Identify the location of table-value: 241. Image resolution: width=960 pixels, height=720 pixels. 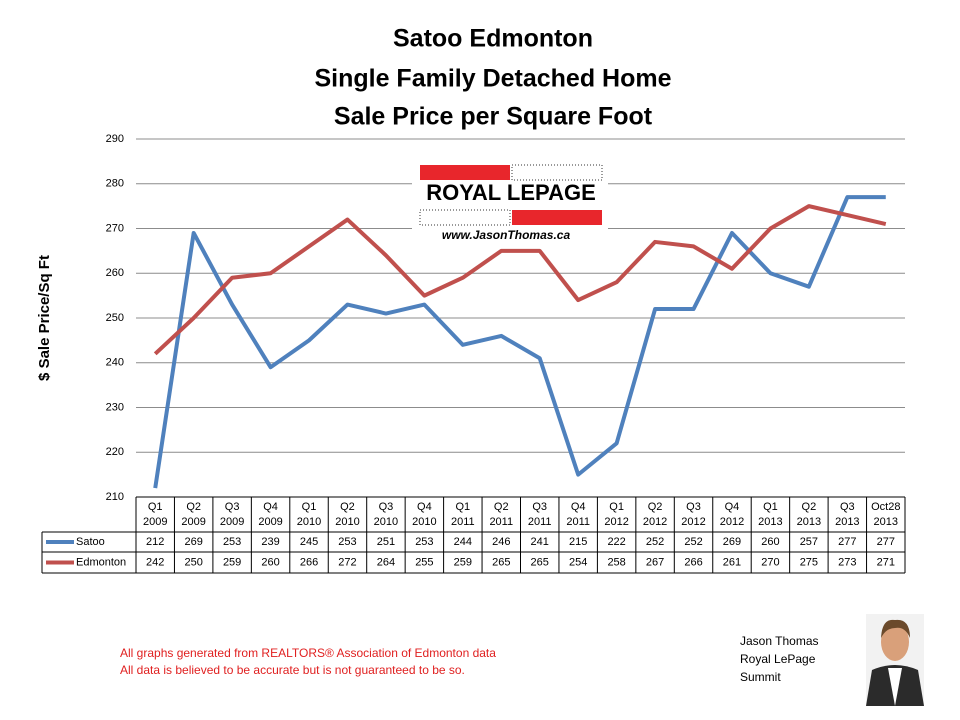
(540, 542).